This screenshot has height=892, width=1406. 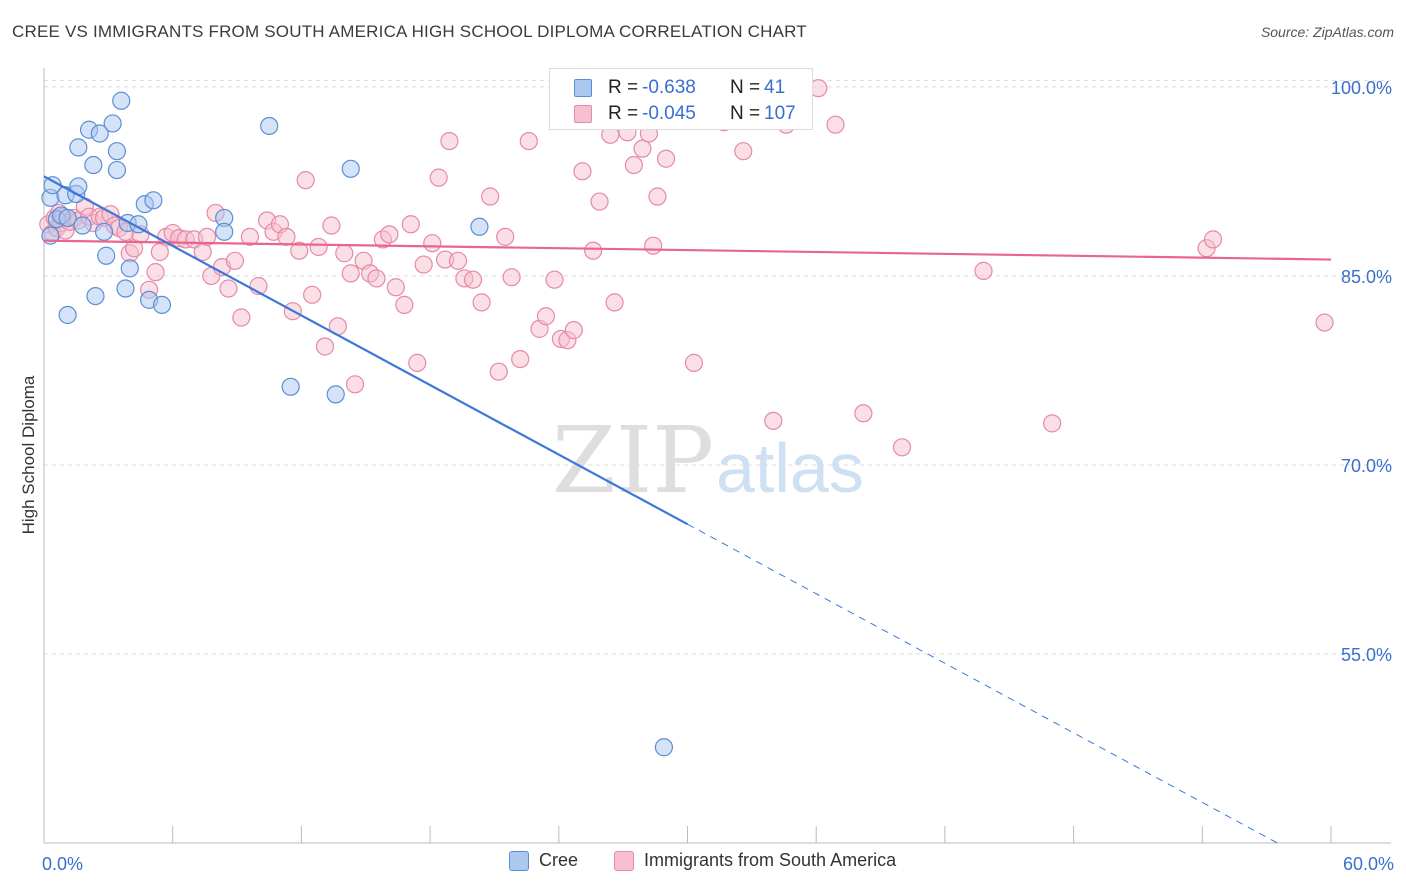 I want to click on legend-item-cree: Cree, so click(x=543, y=860).